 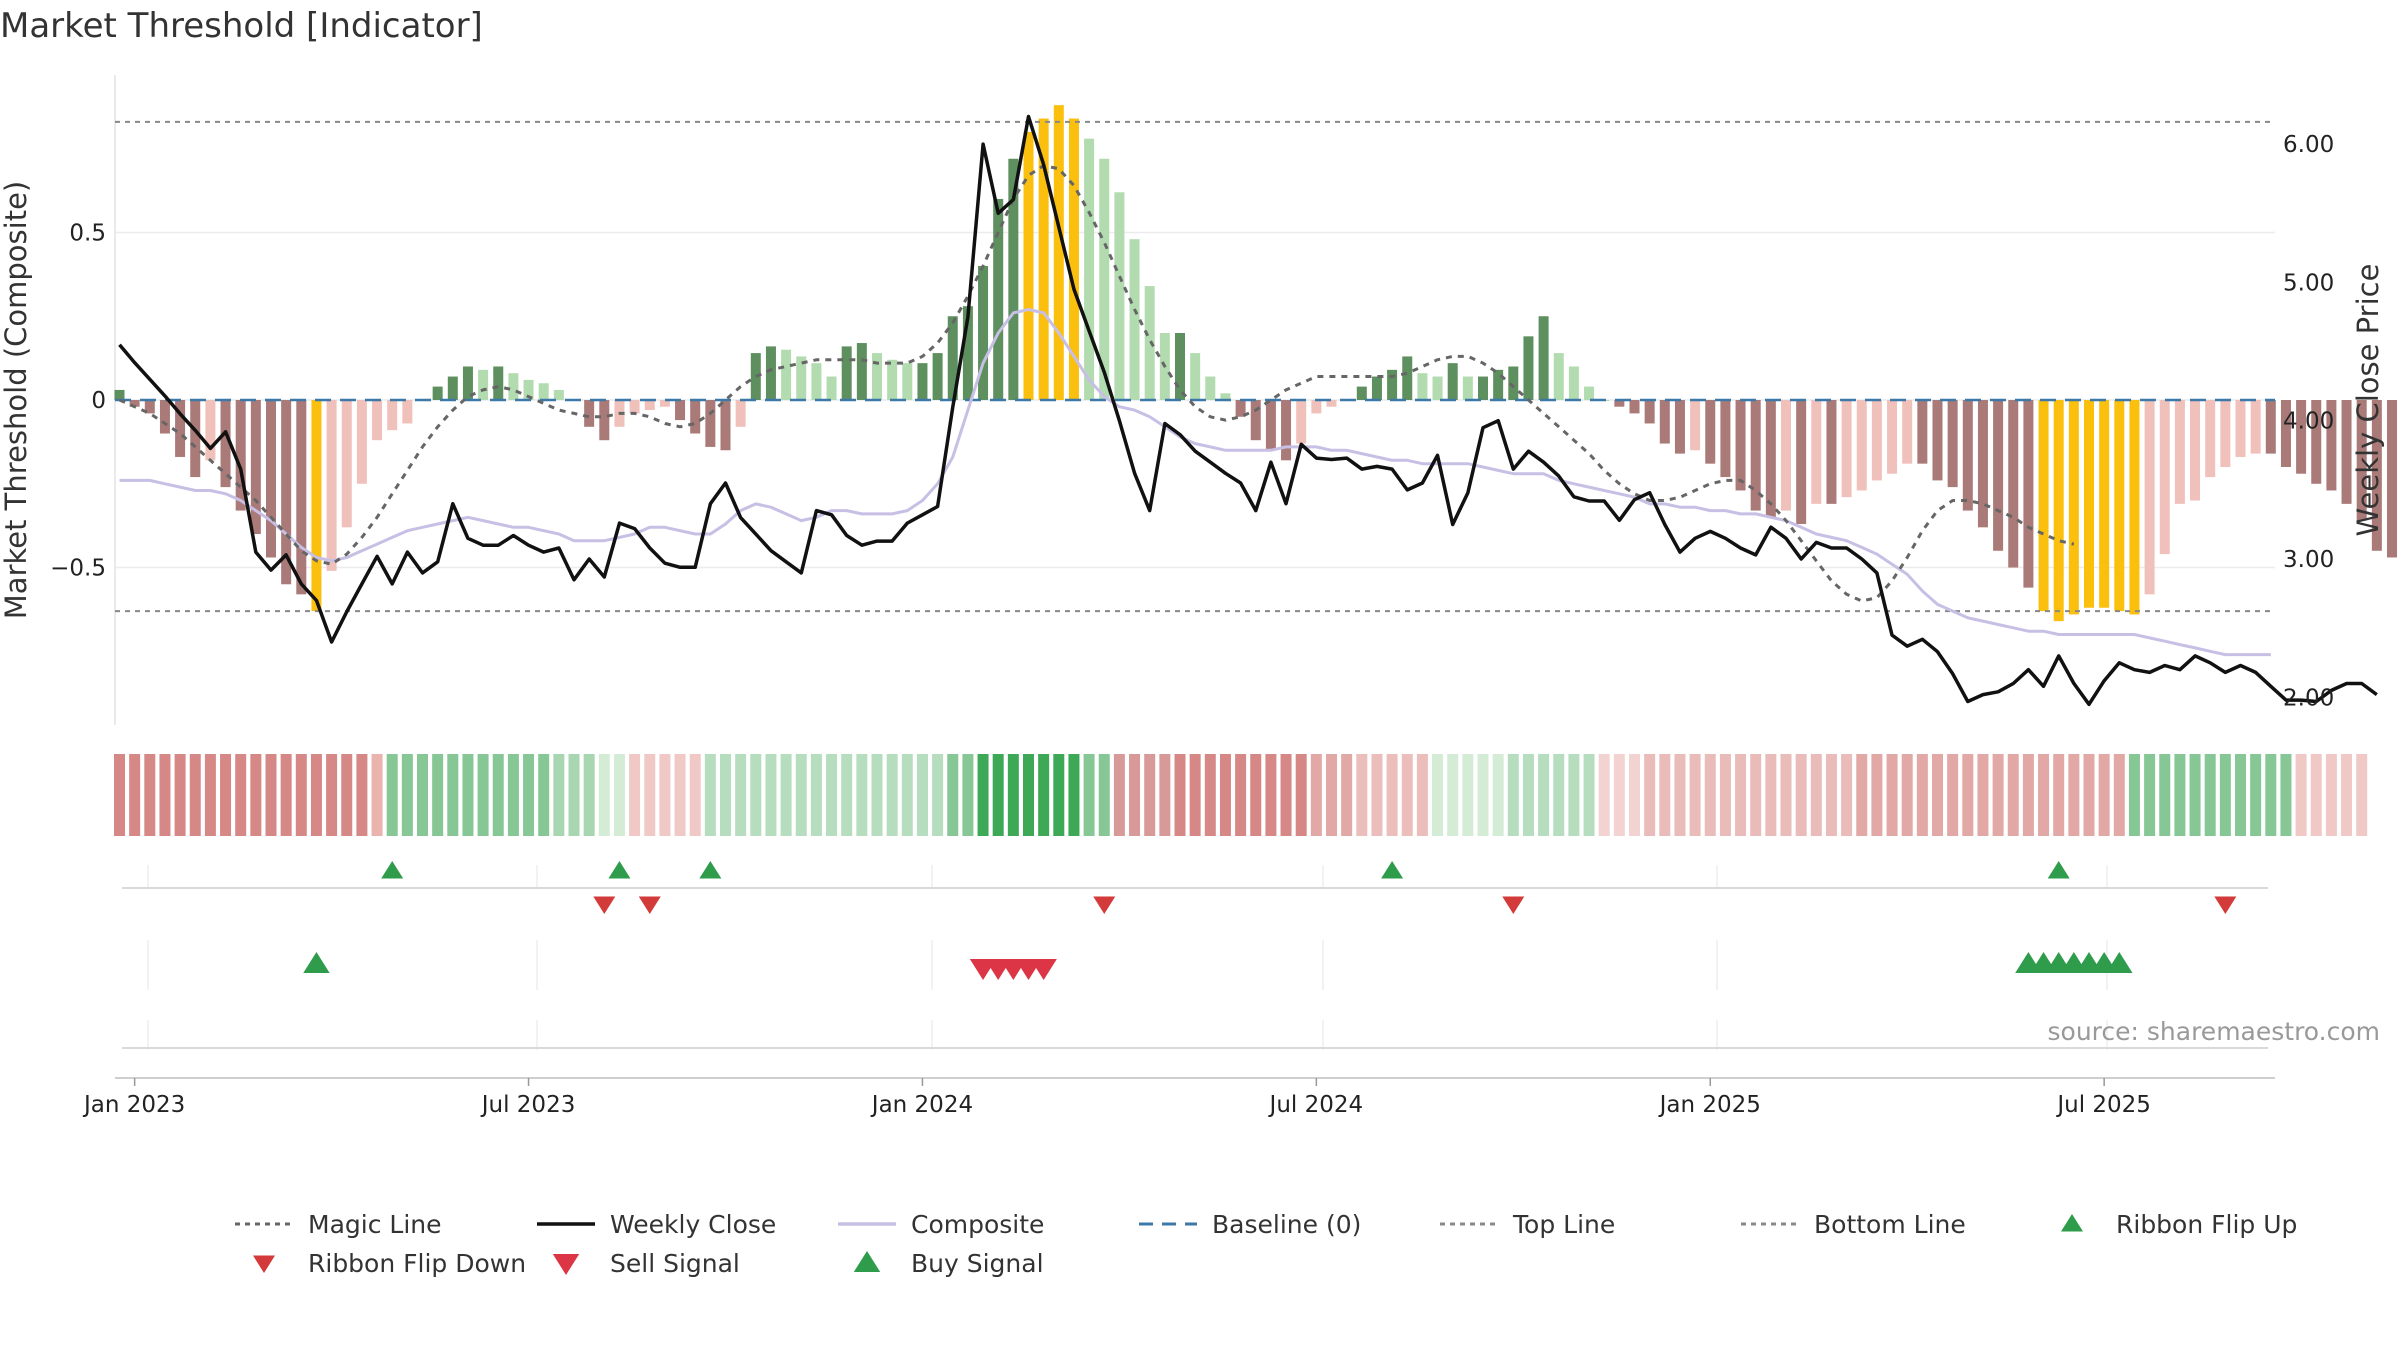 What do you see at coordinates (2308, 560) in the screenshot?
I see `right-tick-label: 3.00` at bounding box center [2308, 560].